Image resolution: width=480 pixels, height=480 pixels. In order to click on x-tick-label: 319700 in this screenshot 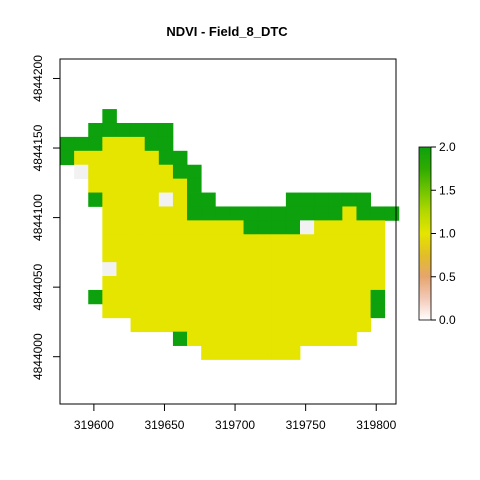, I will do `click(235, 425)`.